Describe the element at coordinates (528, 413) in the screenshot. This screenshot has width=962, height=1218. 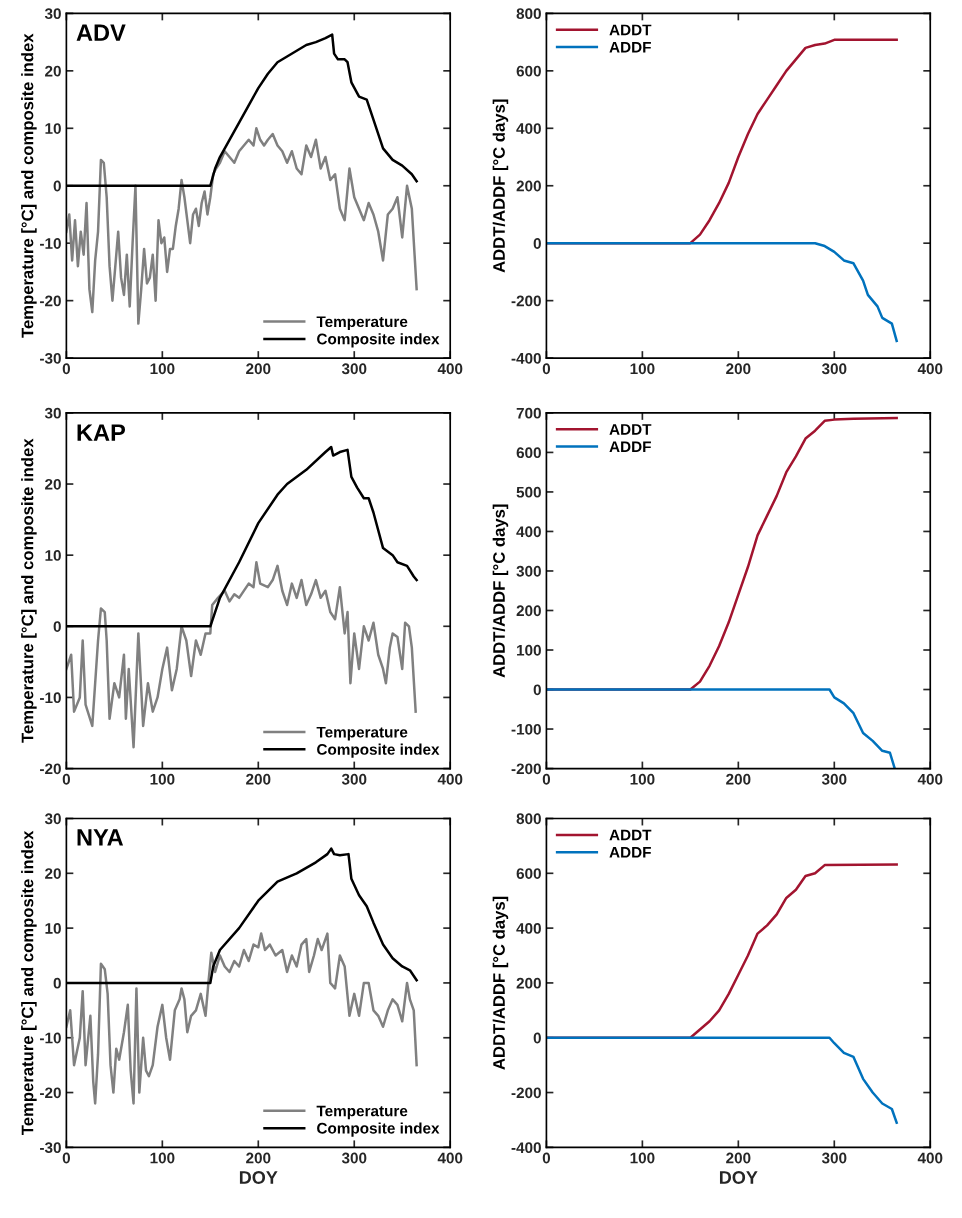
I see `y-tick-label: 700` at that location.